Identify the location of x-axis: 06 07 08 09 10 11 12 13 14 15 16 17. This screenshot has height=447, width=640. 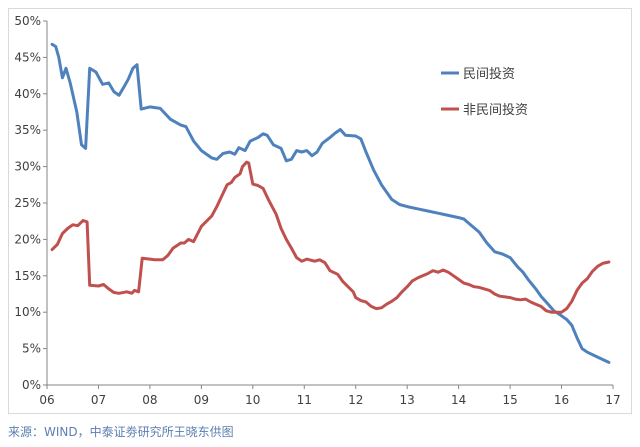
(330, 395).